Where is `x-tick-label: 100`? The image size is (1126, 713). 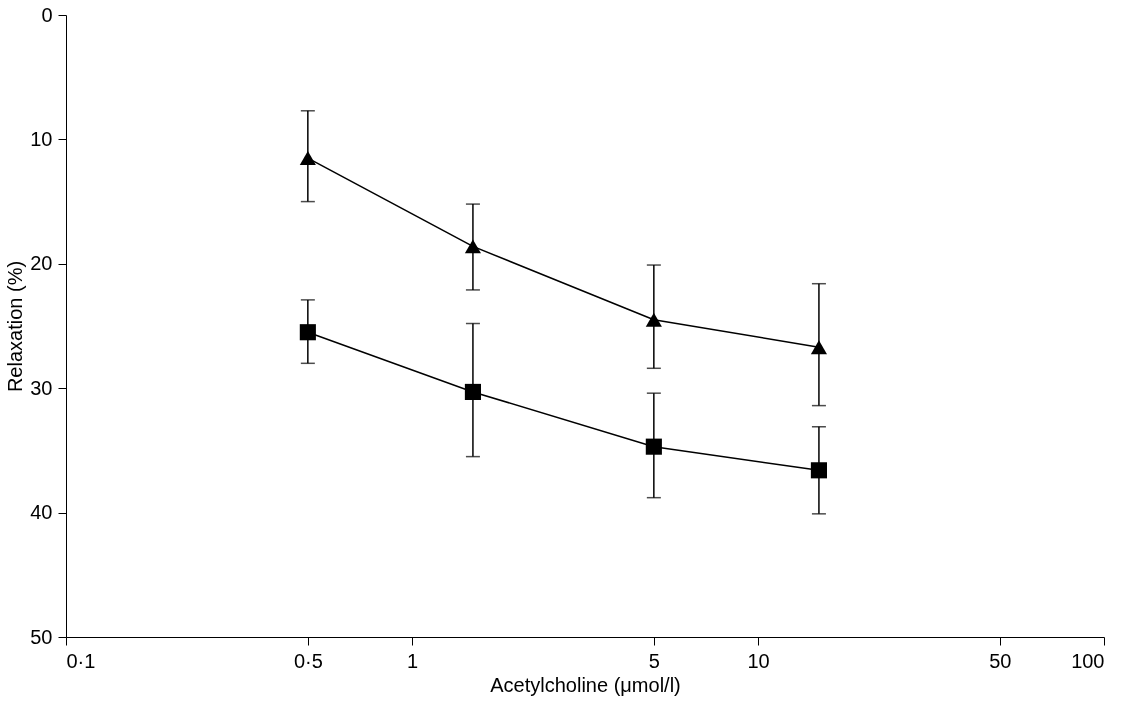 x-tick-label: 100 is located at coordinates (1088, 660).